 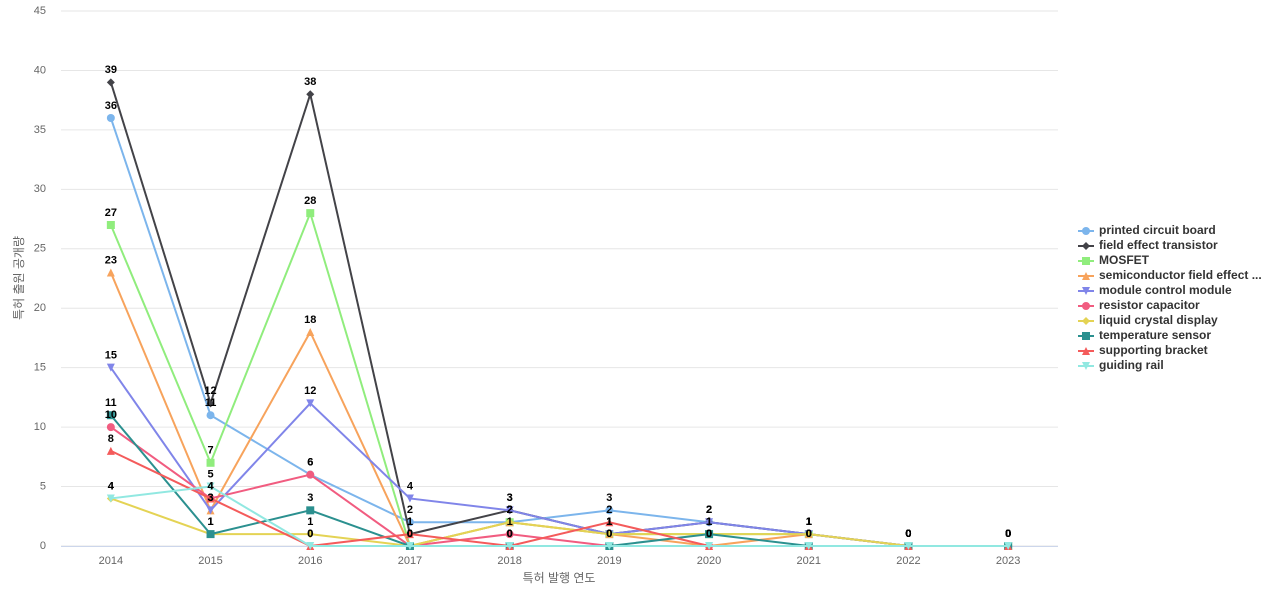 What do you see at coordinates (40, 308) in the screenshot?
I see `y-tick-label: 20` at bounding box center [40, 308].